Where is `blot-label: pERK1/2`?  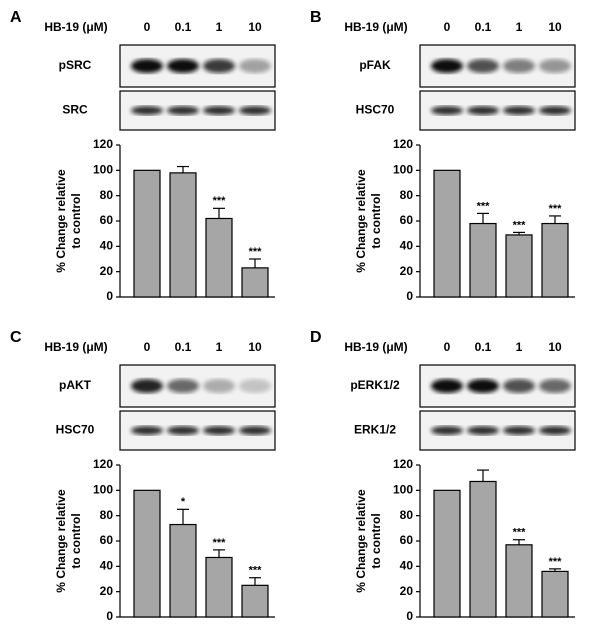 blot-label: pERK1/2 is located at coordinates (375, 385).